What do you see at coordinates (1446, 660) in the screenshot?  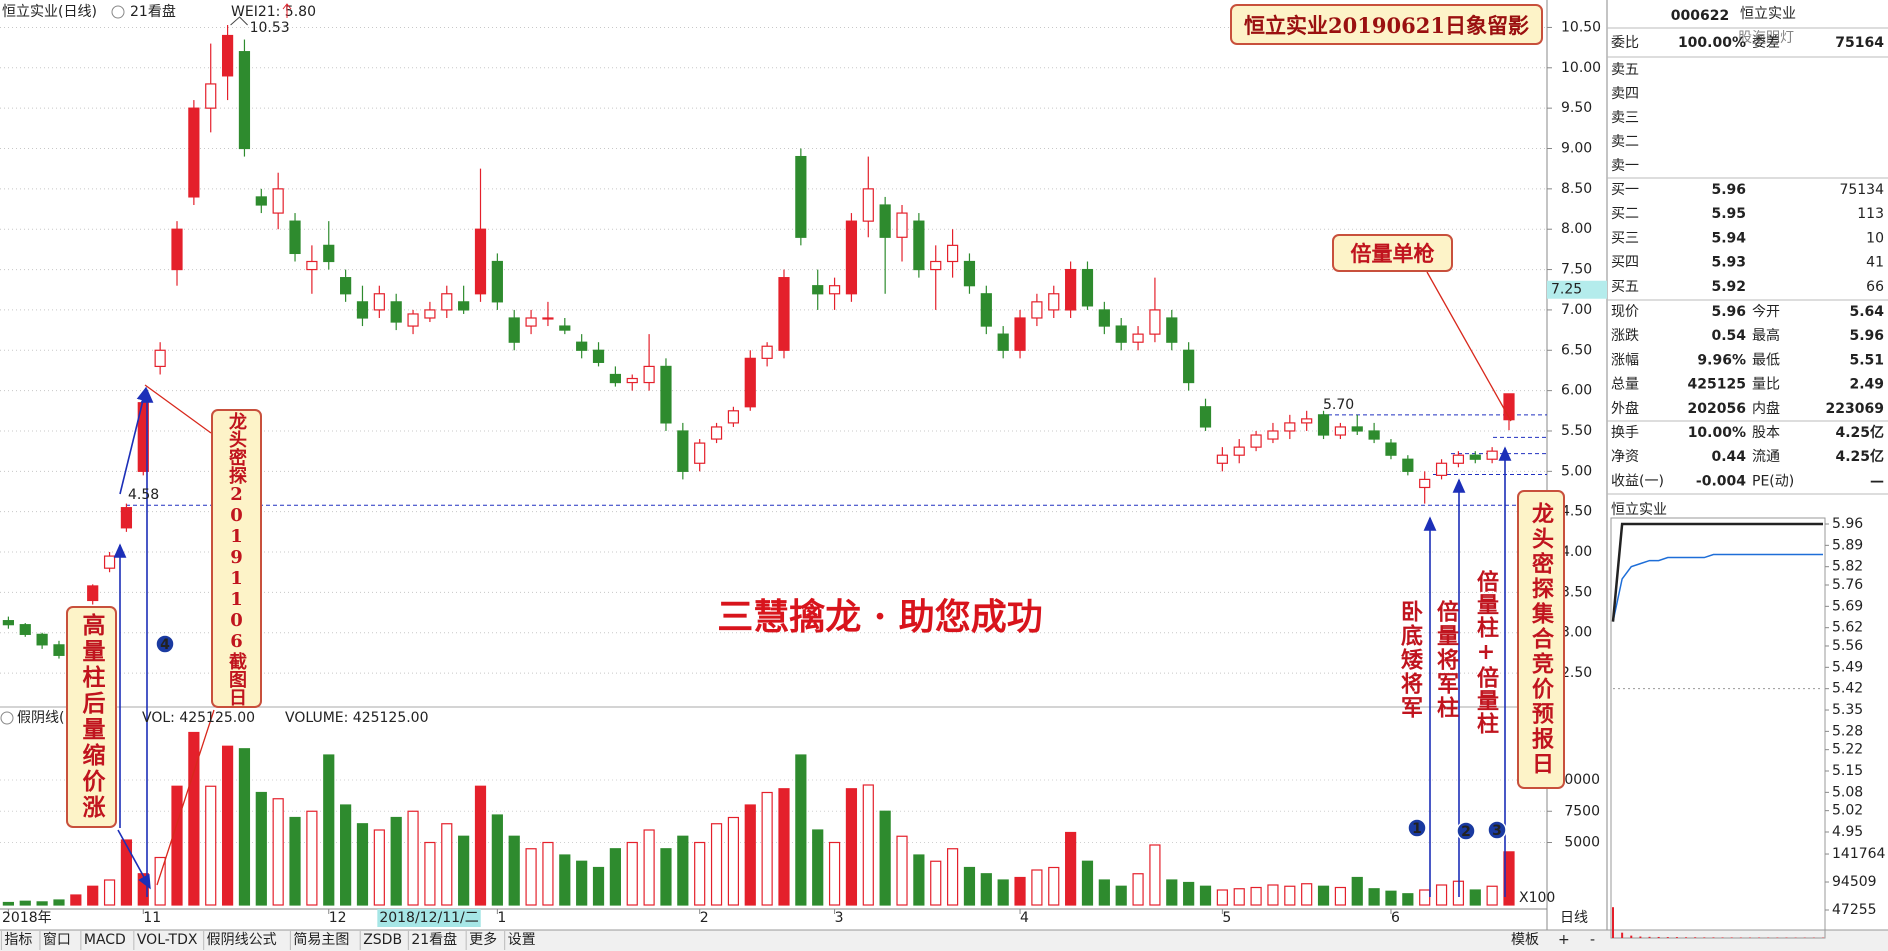 I see `annotation-label: 倍量将军柱` at bounding box center [1446, 660].